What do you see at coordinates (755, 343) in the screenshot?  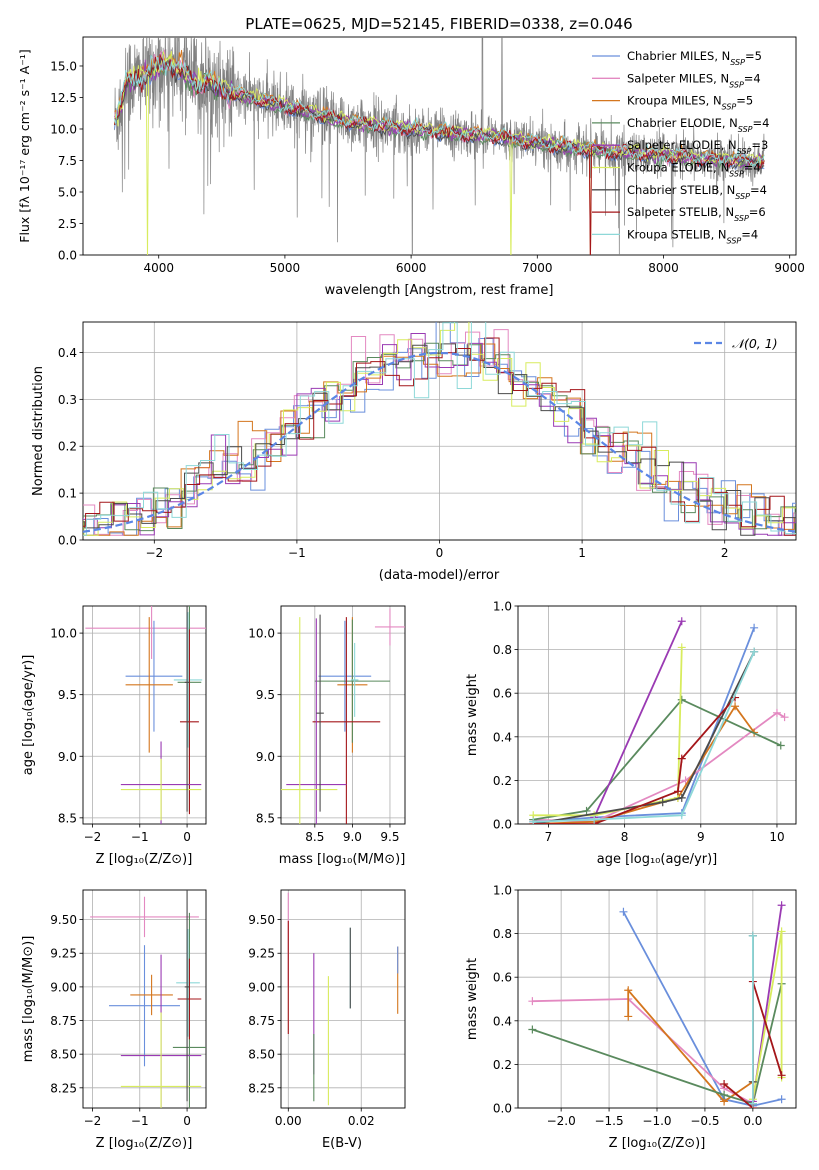 I see `legend-label: 𝒩(0, 1)` at bounding box center [755, 343].